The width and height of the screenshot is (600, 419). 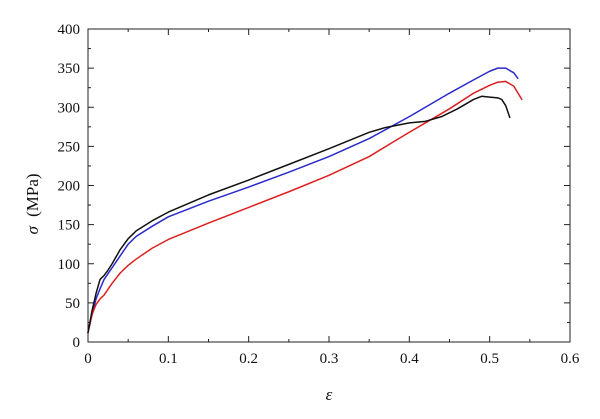 I want to click on x-tick-label: 0.5, so click(x=489, y=359).